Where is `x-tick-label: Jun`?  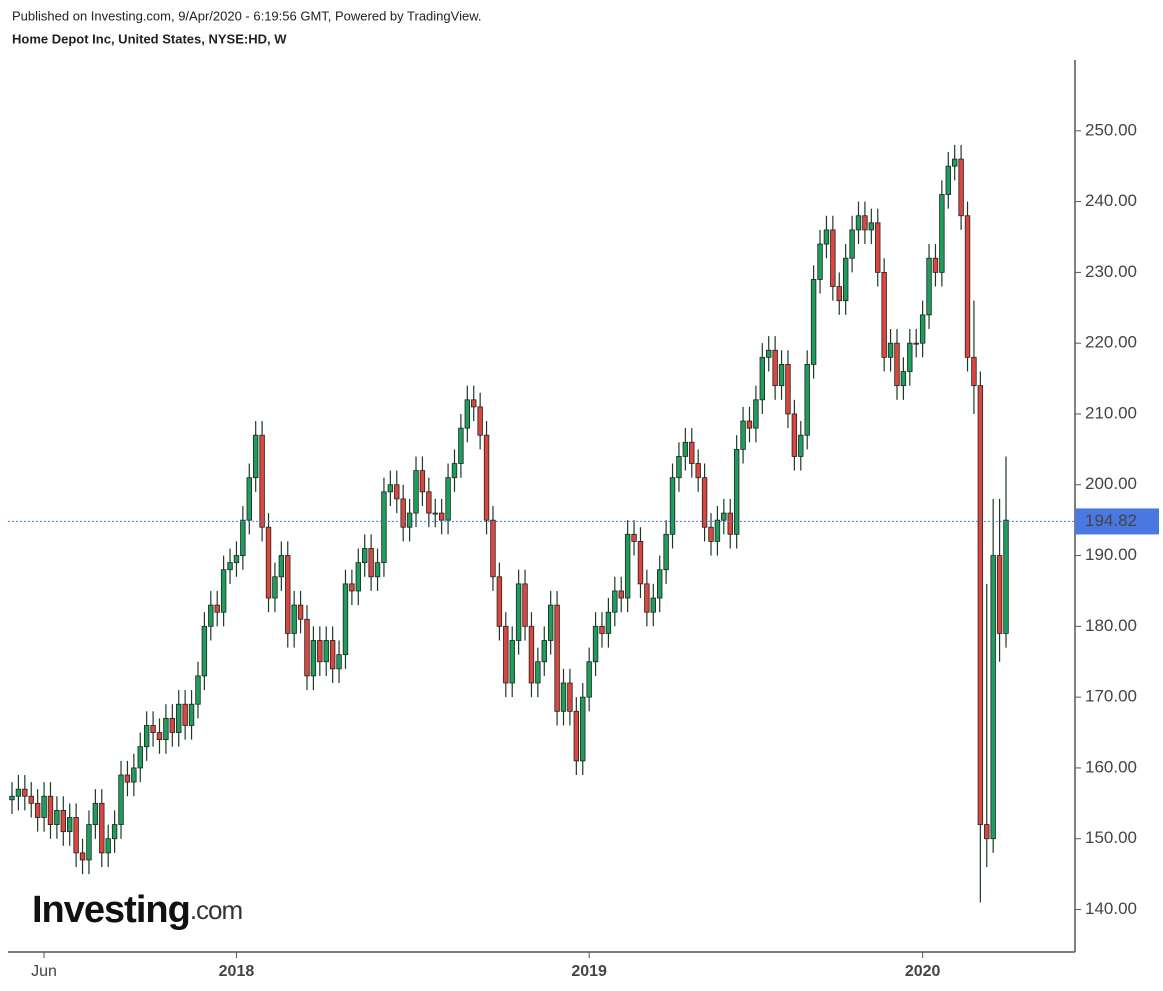 x-tick-label: Jun is located at coordinates (44, 971).